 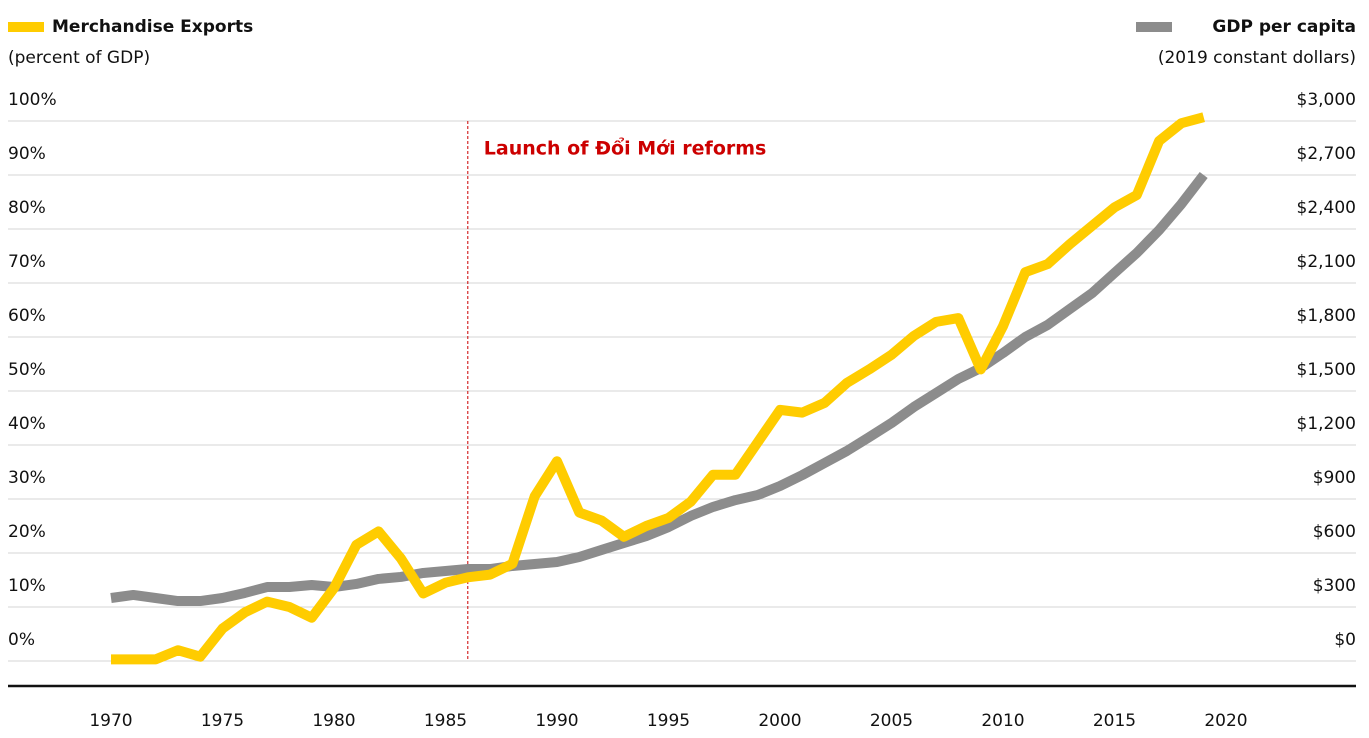 I want to click on y2-tick-label: $2,100, so click(x=1326, y=262).